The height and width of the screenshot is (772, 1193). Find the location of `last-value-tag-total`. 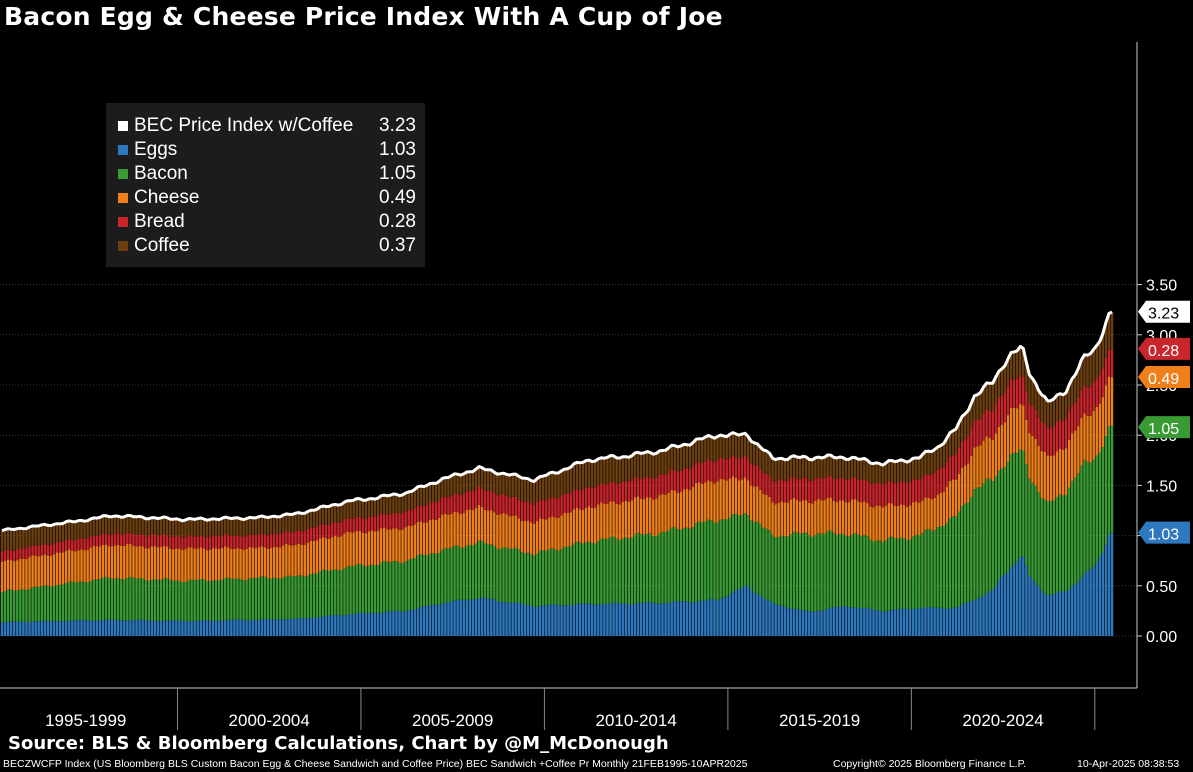

last-value-tag-total is located at coordinates (1164, 311).